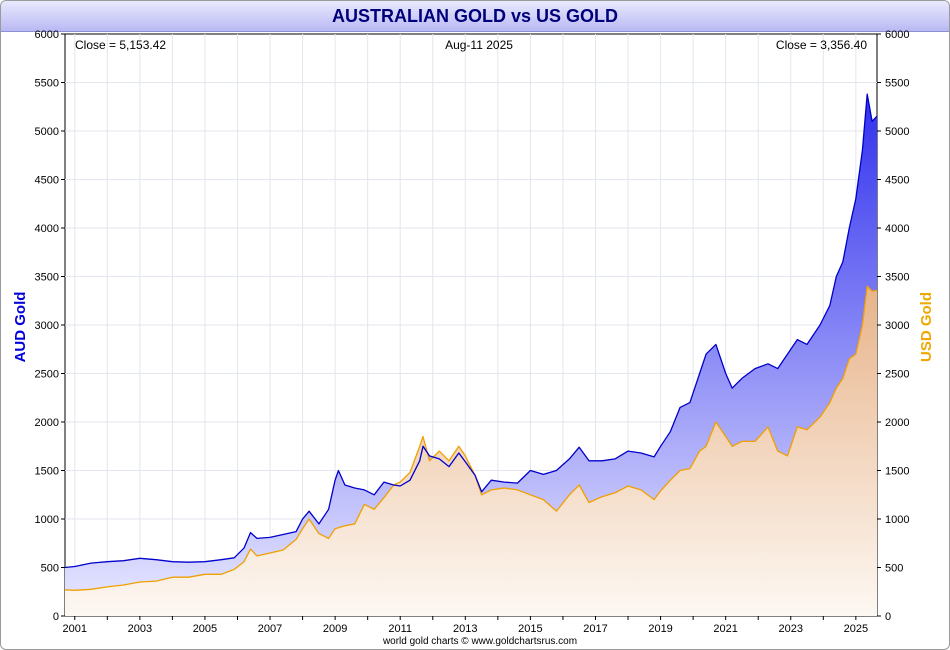 The image size is (950, 650). I want to click on y-tick-label-right: 5000, so click(897, 132).